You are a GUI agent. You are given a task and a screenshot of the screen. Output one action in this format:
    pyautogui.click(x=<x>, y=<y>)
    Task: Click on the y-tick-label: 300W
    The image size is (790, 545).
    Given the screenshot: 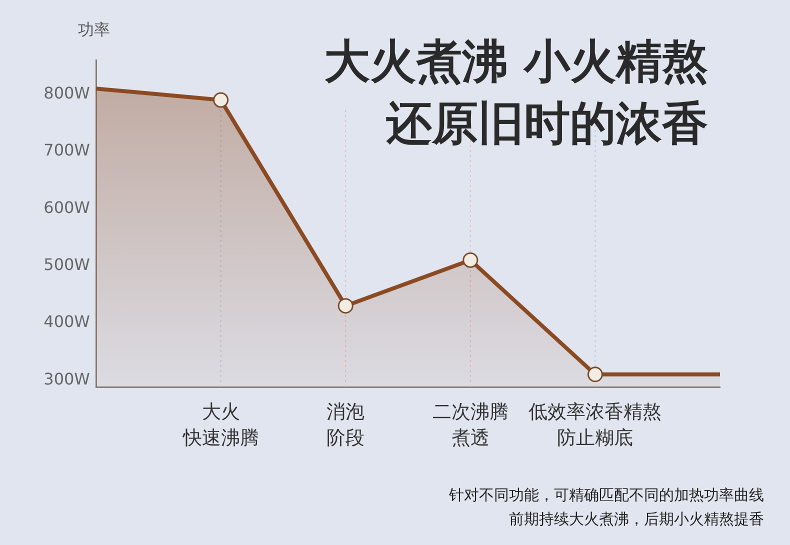 What is the action you would take?
    pyautogui.click(x=67, y=378)
    